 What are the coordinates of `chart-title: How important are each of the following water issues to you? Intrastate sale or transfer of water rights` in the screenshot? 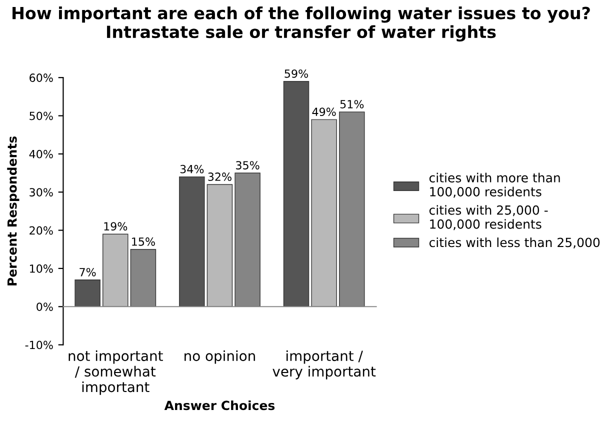 It's located at (301, 24).